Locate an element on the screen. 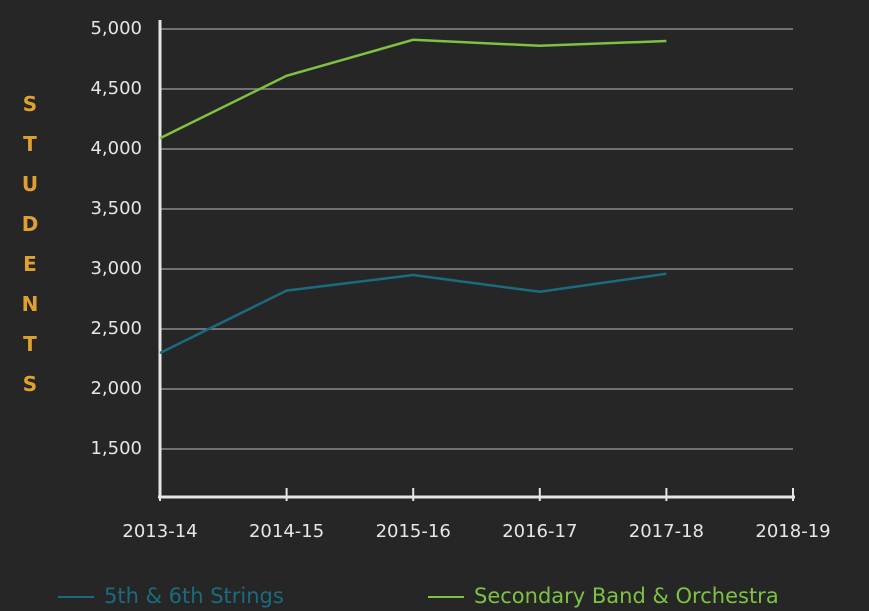 This screenshot has height=611, width=869. x-tick-label: 2014-15 is located at coordinates (286, 531).